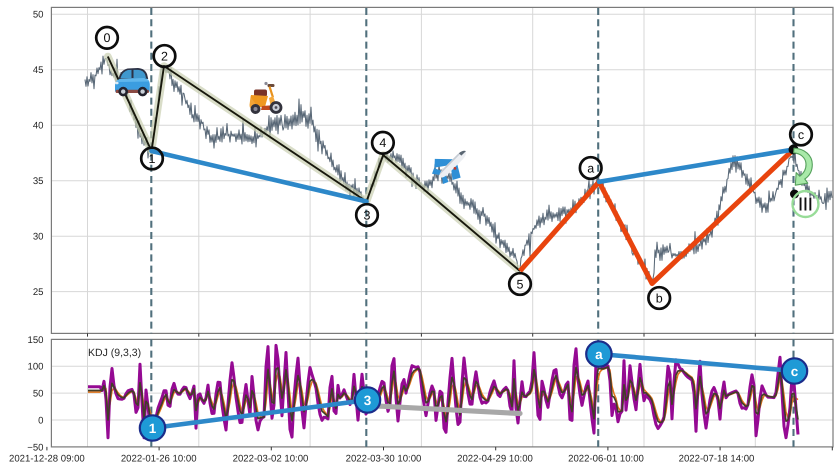  What do you see at coordinates (271, 459) in the screenshot?
I see `svg-text: 2022-03-02 10:00` at bounding box center [271, 459].